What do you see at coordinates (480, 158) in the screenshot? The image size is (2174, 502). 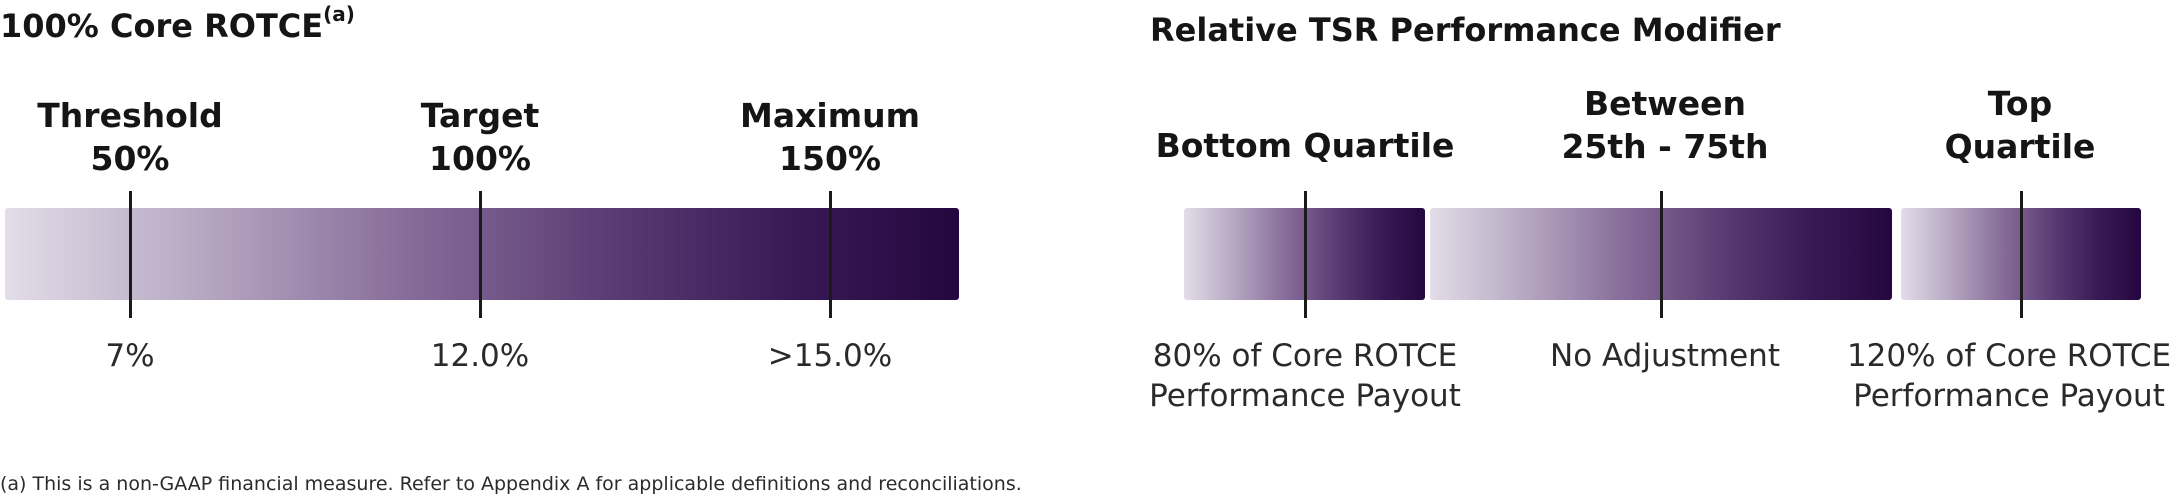 I see `level-target-pct: 100%` at bounding box center [480, 158].